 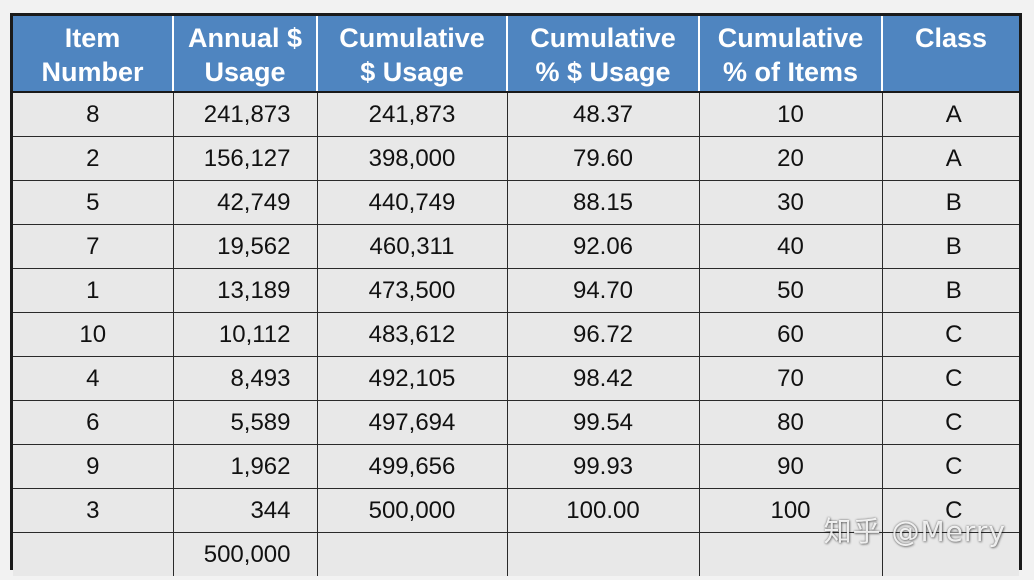 What do you see at coordinates (93, 466) in the screenshot?
I see `cell-item-number: 9` at bounding box center [93, 466].